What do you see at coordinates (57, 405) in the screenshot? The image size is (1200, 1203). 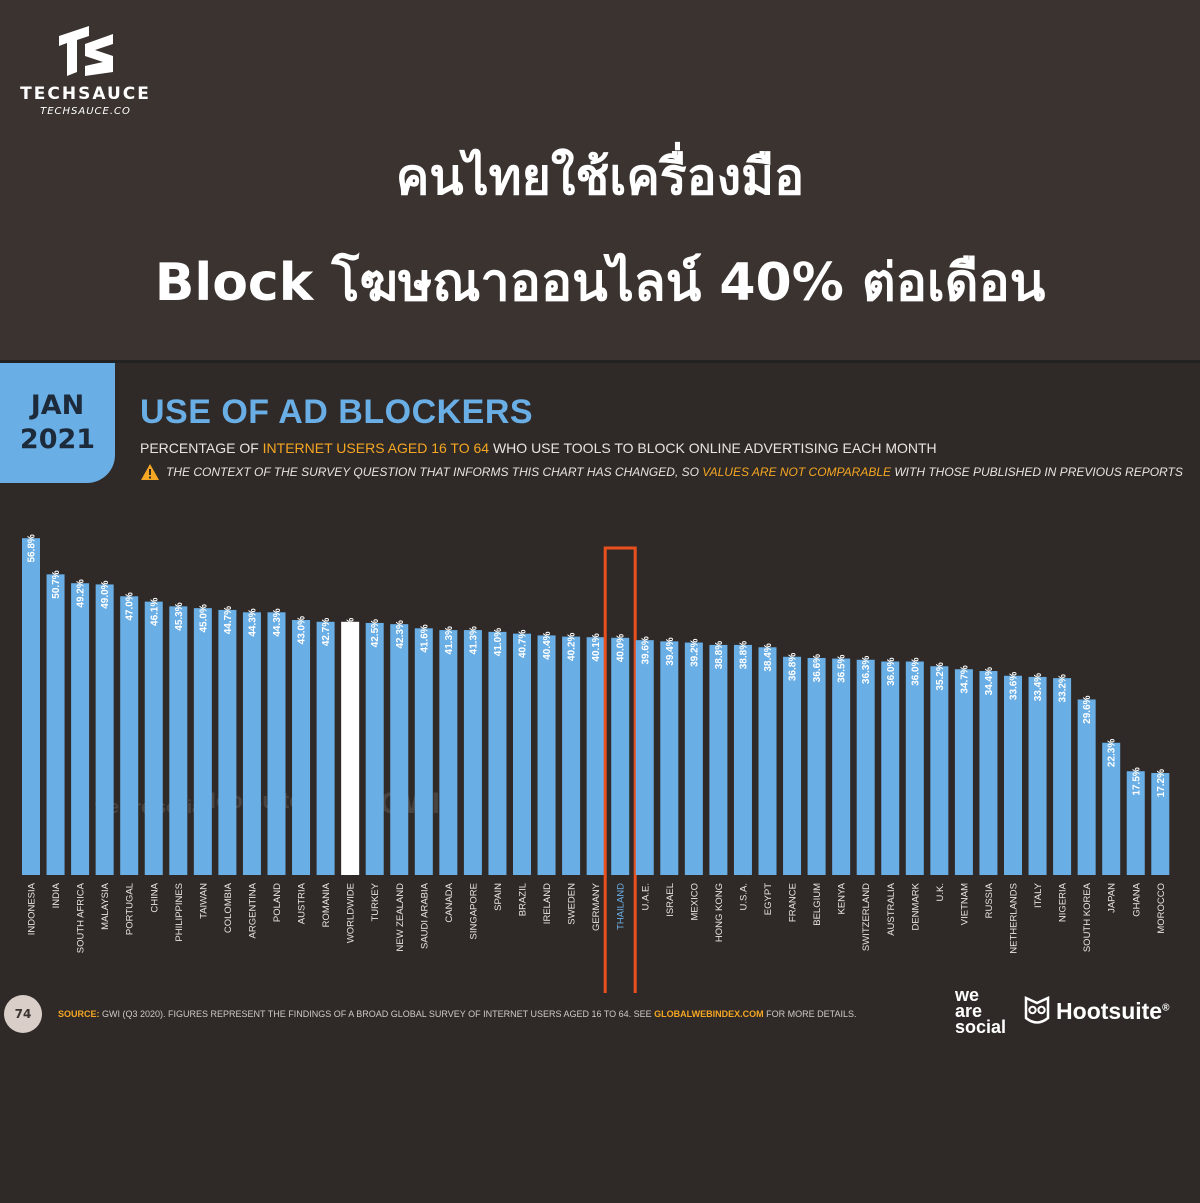 I see `date-month: JAN` at bounding box center [57, 405].